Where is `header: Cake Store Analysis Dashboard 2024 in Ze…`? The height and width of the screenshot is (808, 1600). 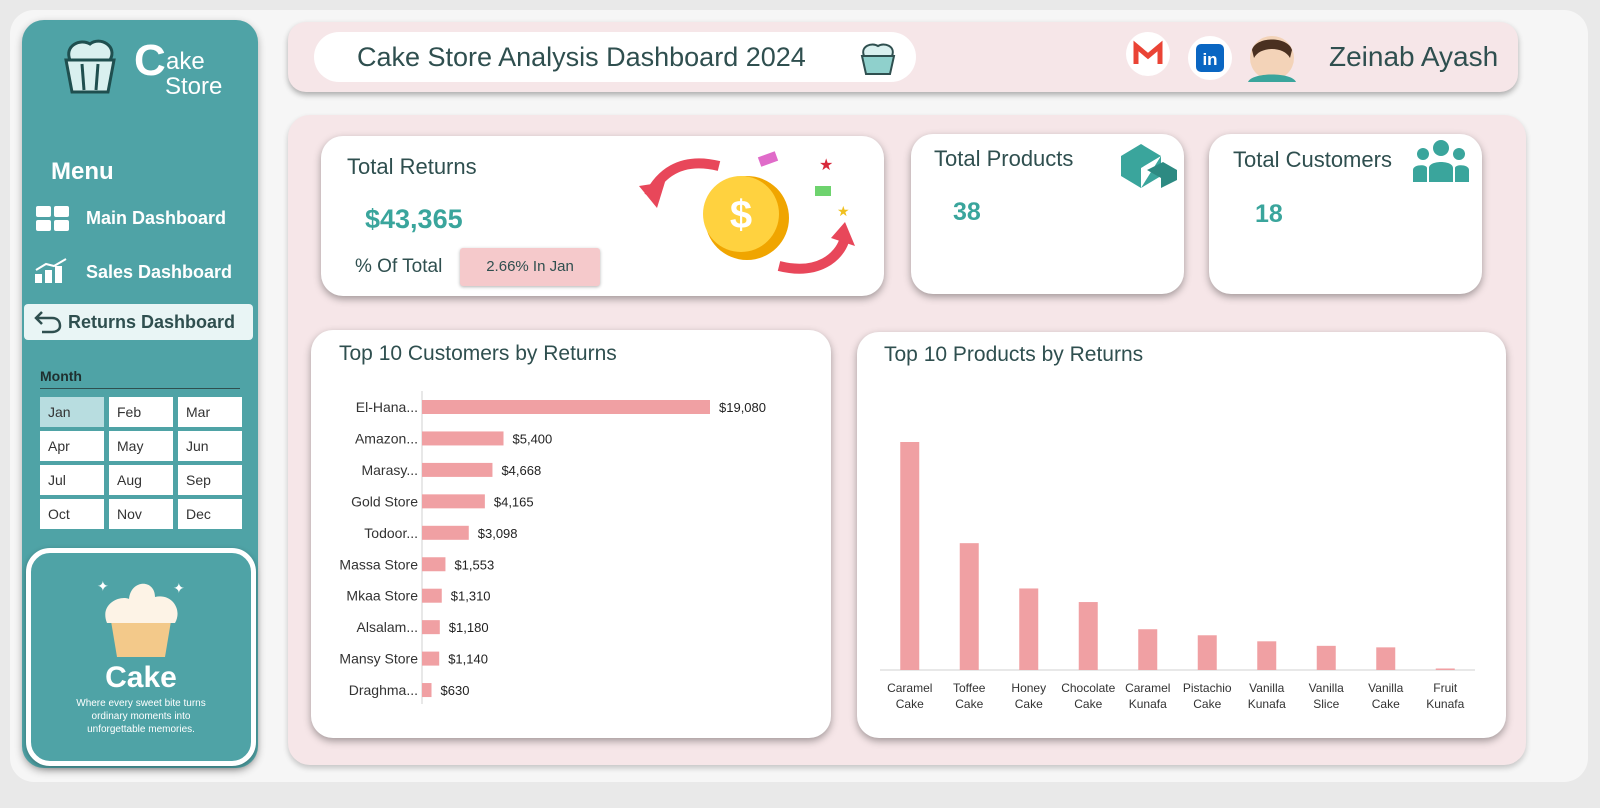 header: Cake Store Analysis Dashboard 2024 in Ze… is located at coordinates (903, 57).